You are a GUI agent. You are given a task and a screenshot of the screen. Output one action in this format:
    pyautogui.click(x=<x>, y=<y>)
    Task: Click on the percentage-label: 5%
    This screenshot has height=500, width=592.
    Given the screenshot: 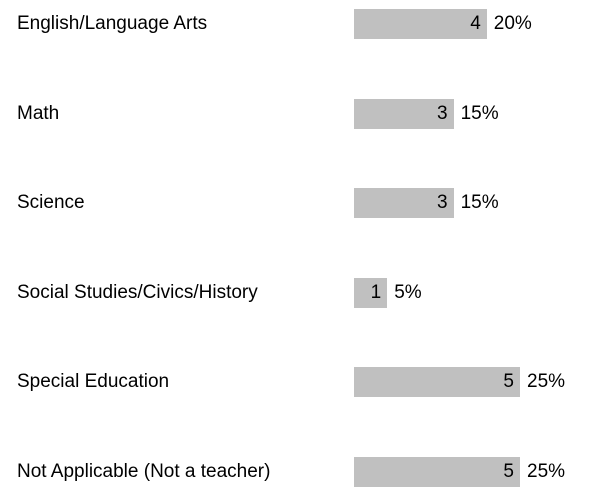 What is the action you would take?
    pyautogui.click(x=408, y=292)
    